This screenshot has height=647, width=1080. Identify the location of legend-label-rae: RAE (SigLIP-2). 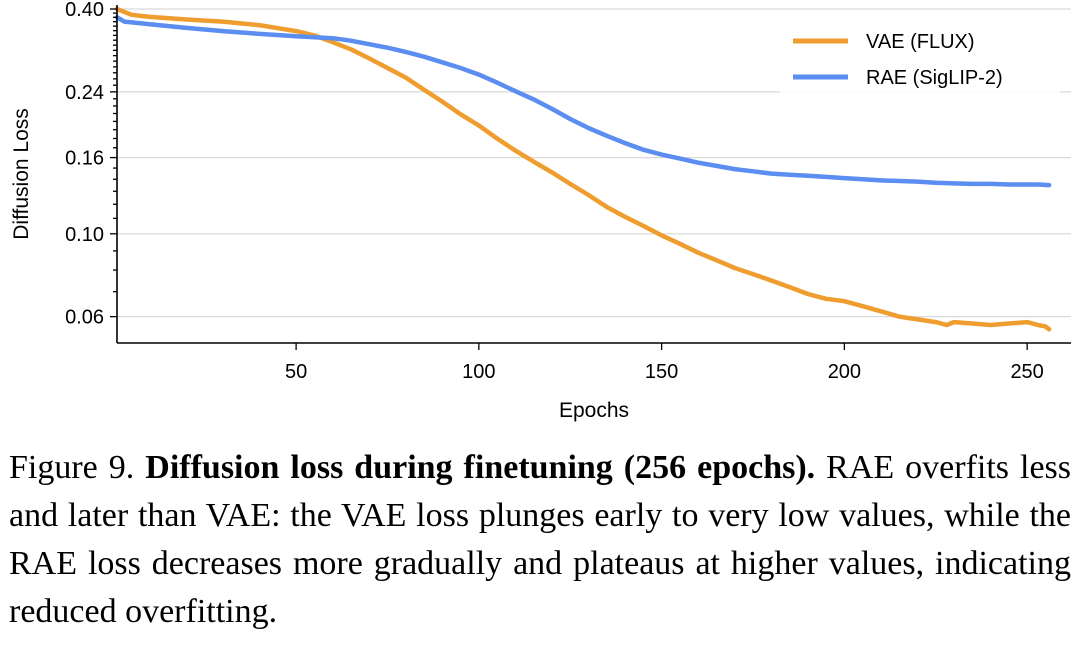
(934, 78).